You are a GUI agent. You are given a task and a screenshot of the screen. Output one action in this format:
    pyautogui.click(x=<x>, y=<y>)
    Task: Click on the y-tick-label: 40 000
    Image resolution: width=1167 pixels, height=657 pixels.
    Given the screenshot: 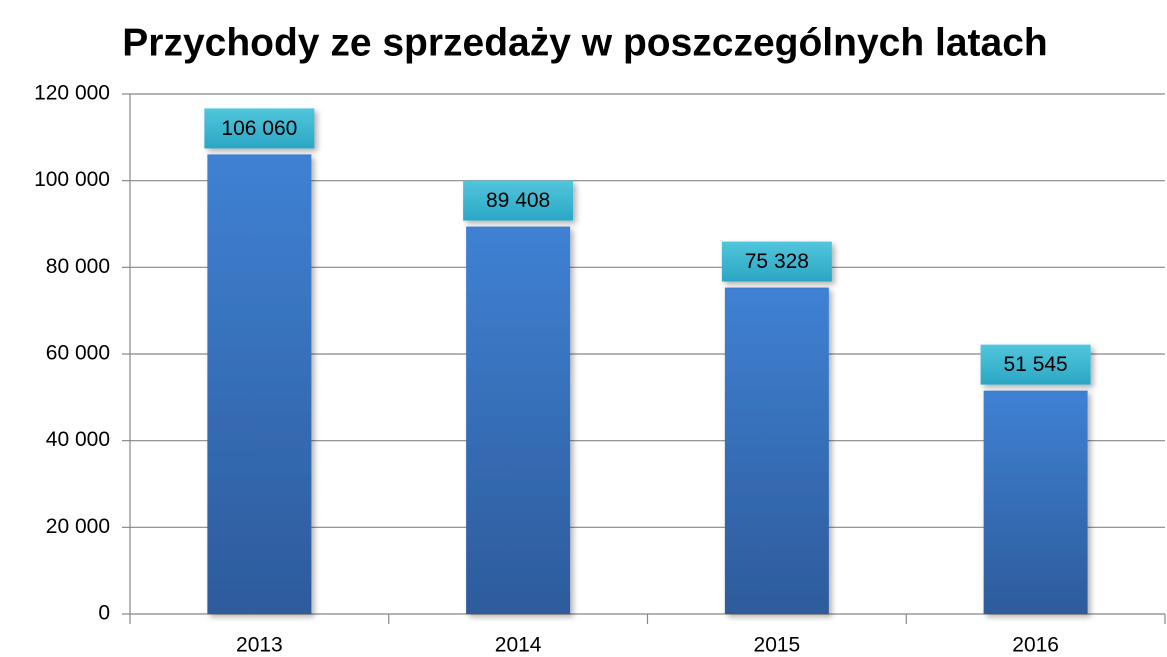 What is the action you would take?
    pyautogui.click(x=78, y=439)
    